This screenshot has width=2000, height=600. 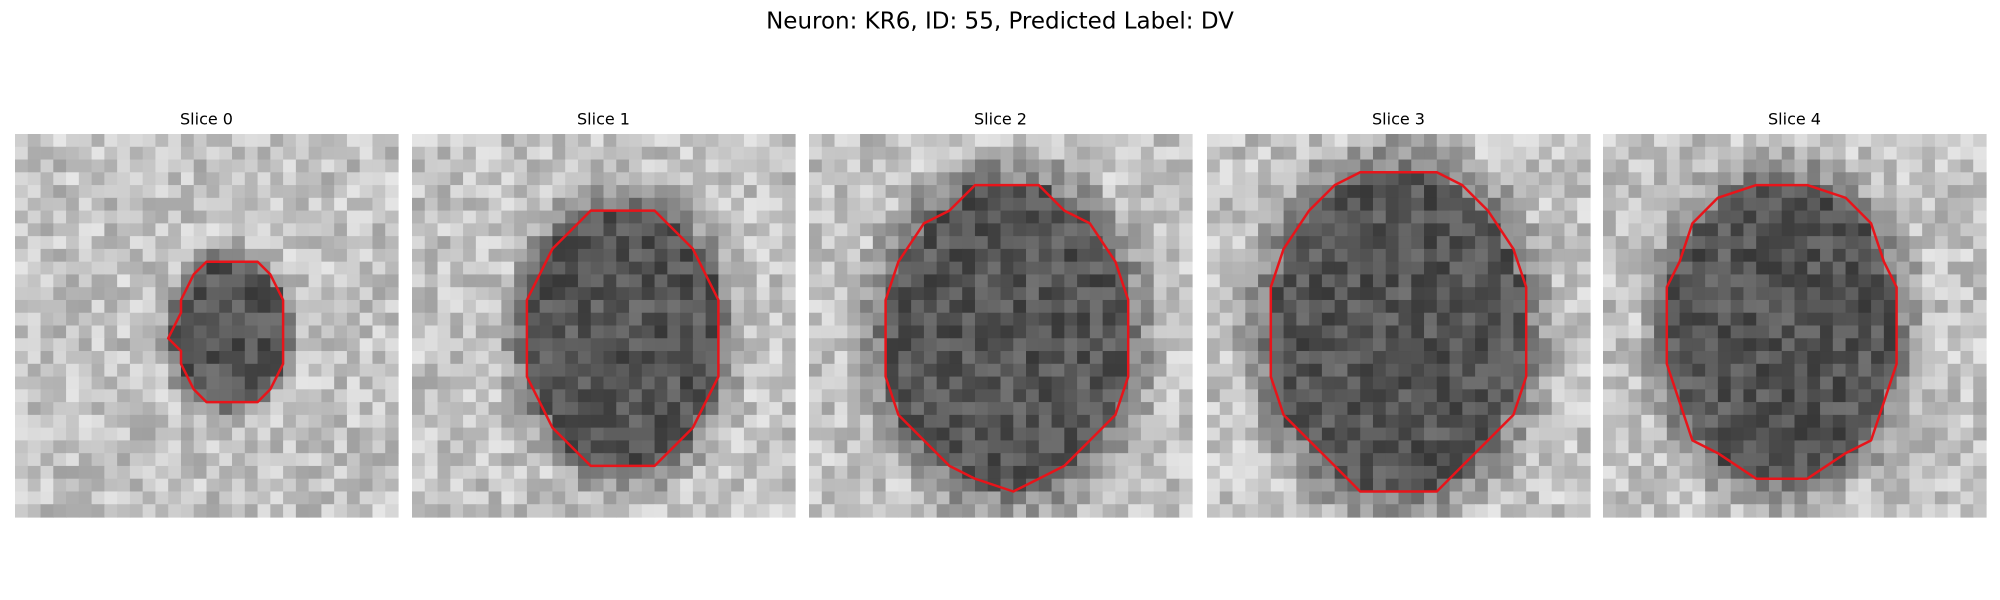 I want to click on contour, so click(x=225, y=332).